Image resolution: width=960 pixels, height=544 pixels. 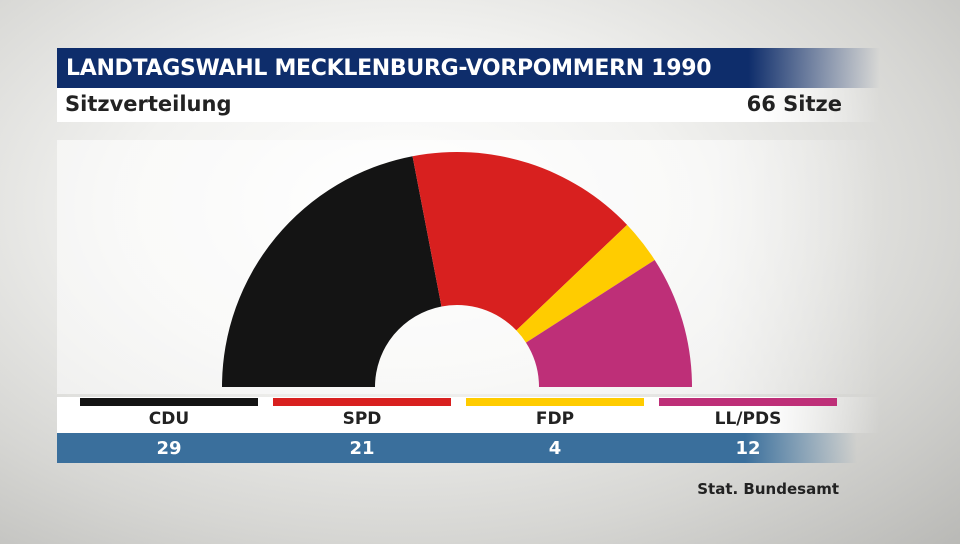 I want to click on subtitle-bar: Sitzverteilung 66 Sitze, so click(x=468, y=105).